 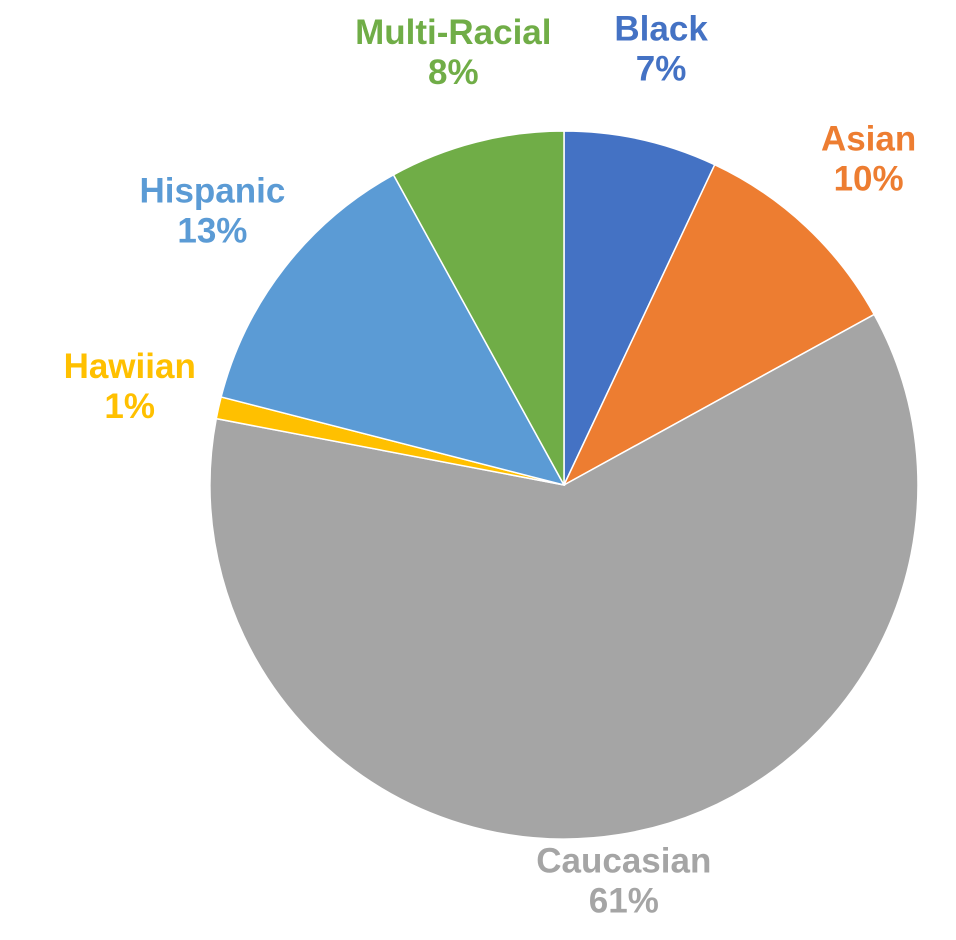 I want to click on pie-label-hispanic: Hispanic 13%, so click(x=212, y=210).